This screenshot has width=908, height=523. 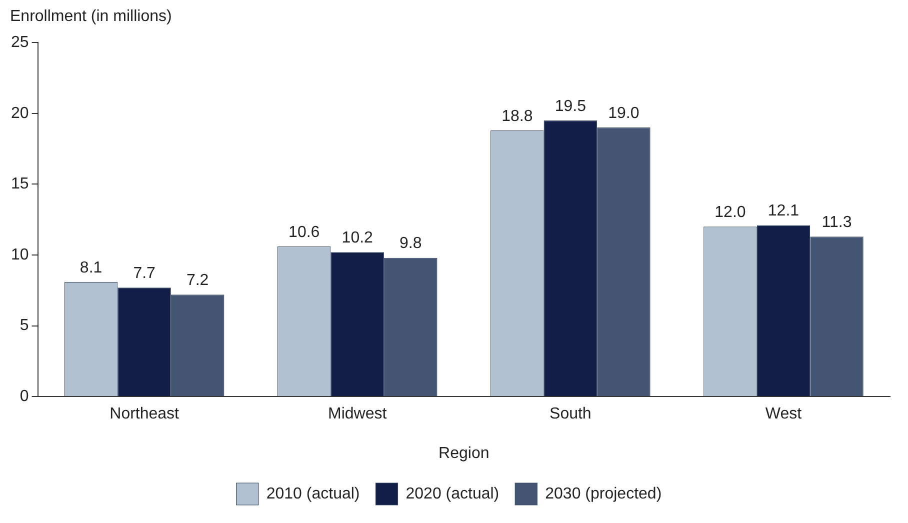 I want to click on data-label: 7.7, so click(x=144, y=273).